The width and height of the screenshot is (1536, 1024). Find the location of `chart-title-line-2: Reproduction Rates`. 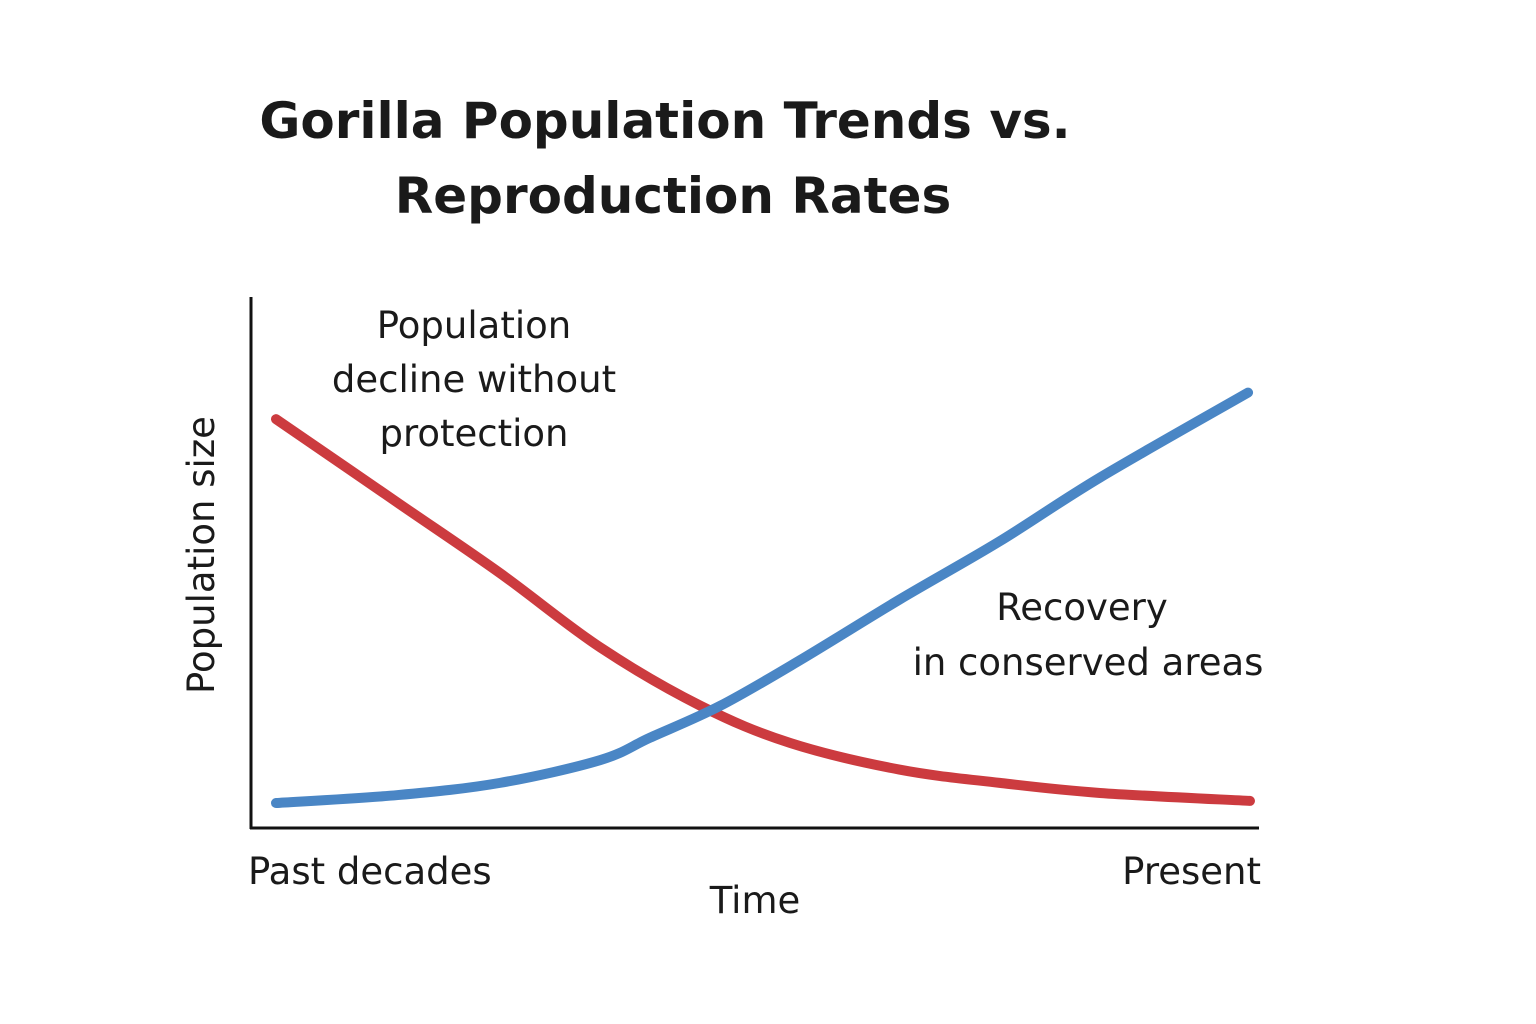

chart-title-line-2: Reproduction Rates is located at coordinates (673, 196).